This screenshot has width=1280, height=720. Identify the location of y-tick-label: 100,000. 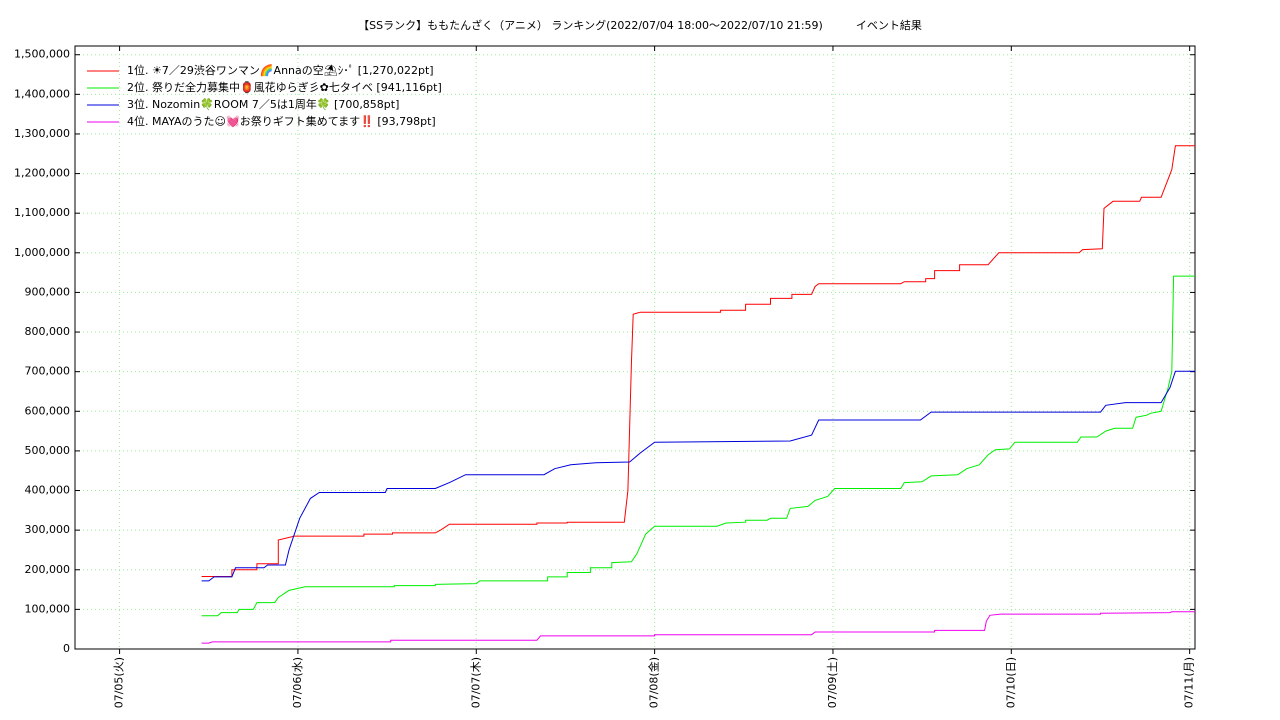
(48, 608).